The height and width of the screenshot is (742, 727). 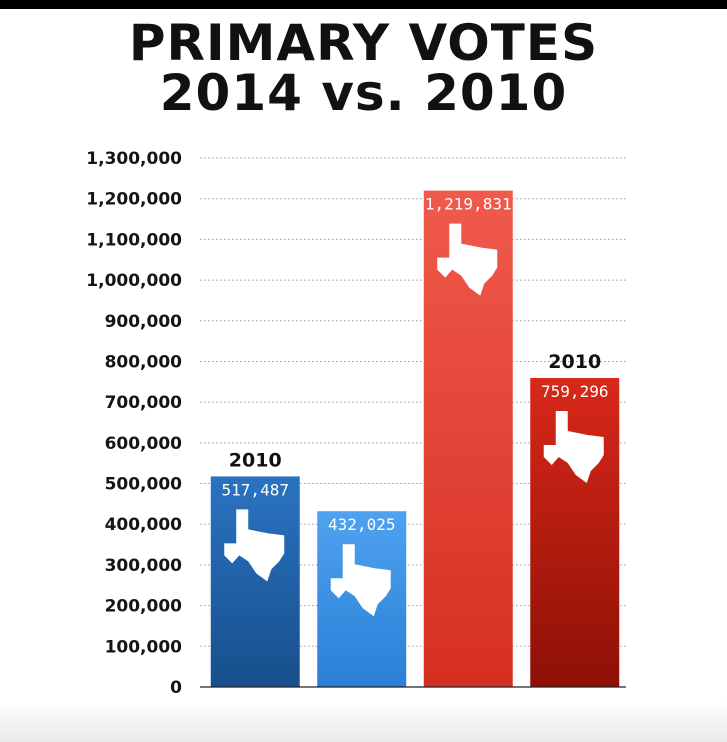 I want to click on y-tick-label: 200,000, so click(x=144, y=607).